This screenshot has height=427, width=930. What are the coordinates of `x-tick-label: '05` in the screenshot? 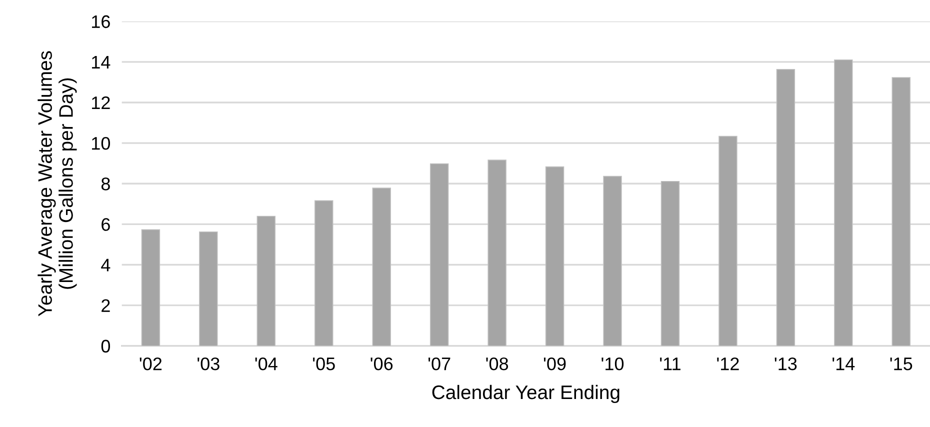 It's located at (324, 363).